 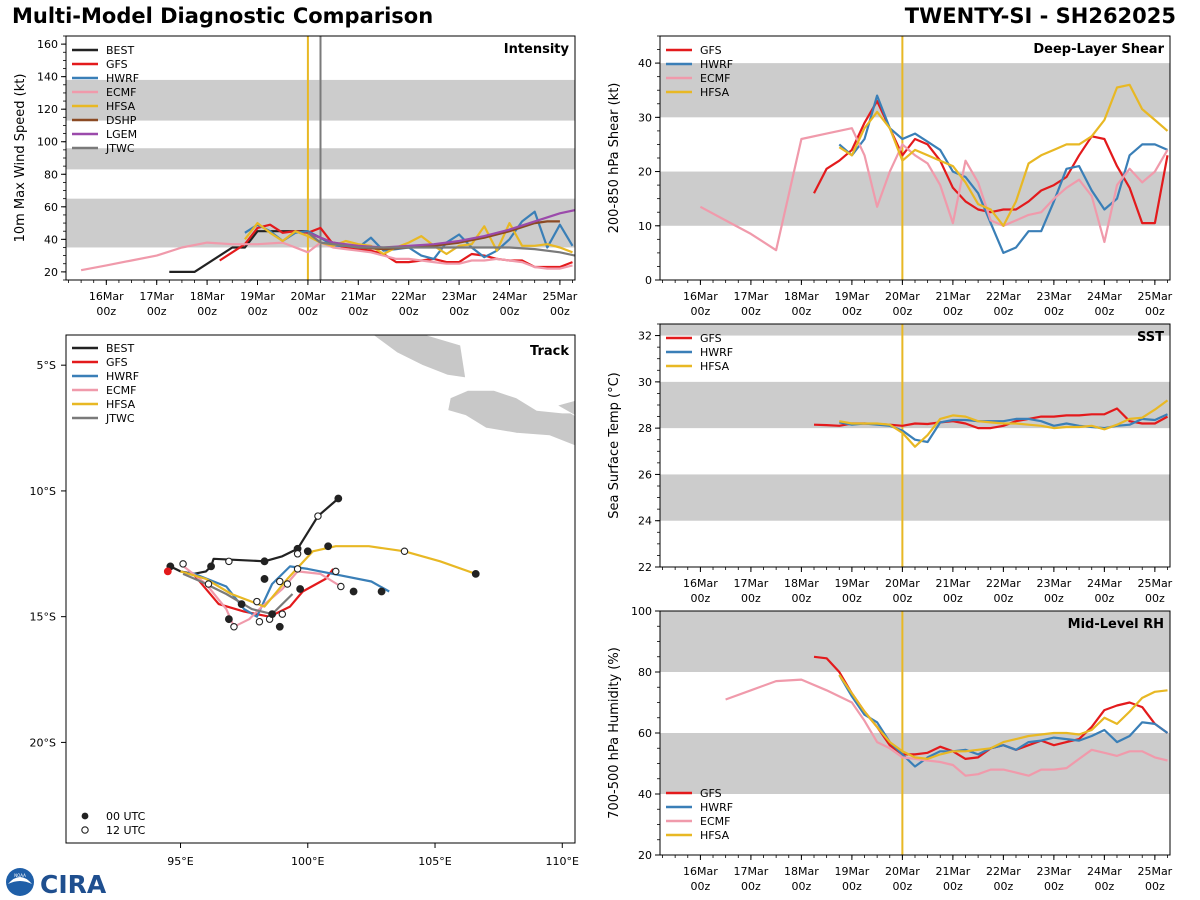 What do you see at coordinates (20, 158) in the screenshot?
I see `intensity-ylabel: 10m Max Wind Speed (kt)` at bounding box center [20, 158].